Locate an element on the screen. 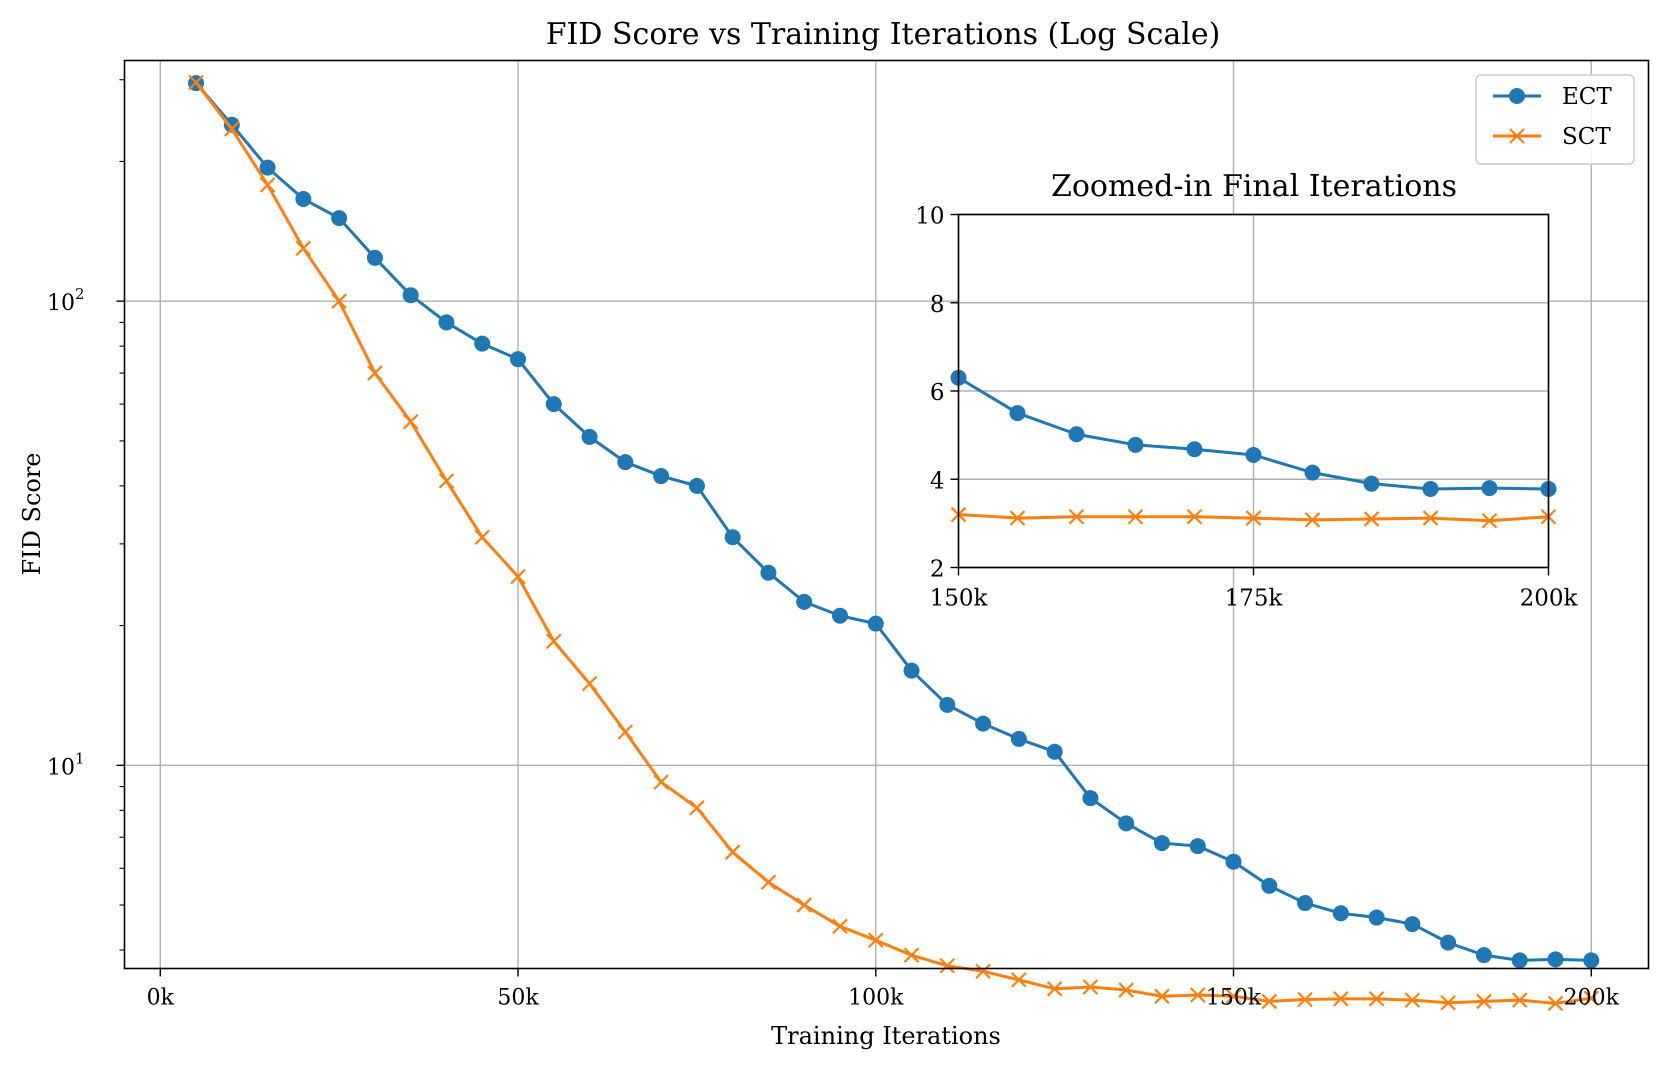 Image resolution: width=1661 pixels, height=1067 pixels. x-tick-label: 50k is located at coordinates (518, 998).